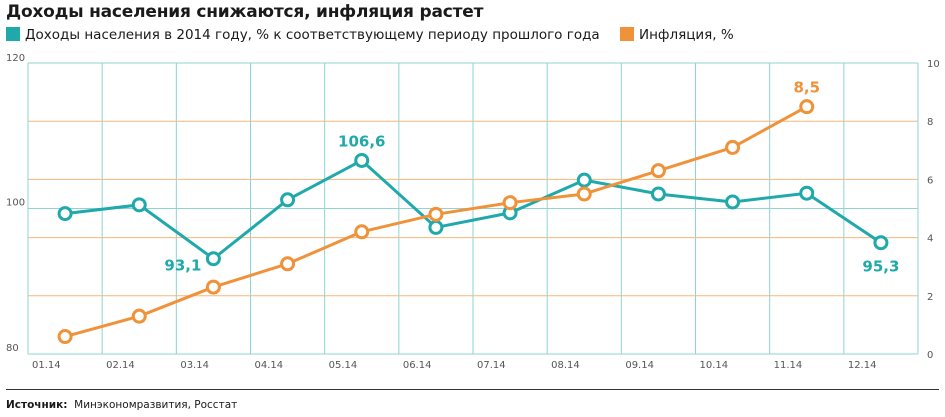 The height and width of the screenshot is (417, 945). What do you see at coordinates (37, 405) in the screenshot?
I see `source-label: Источник:` at bounding box center [37, 405].